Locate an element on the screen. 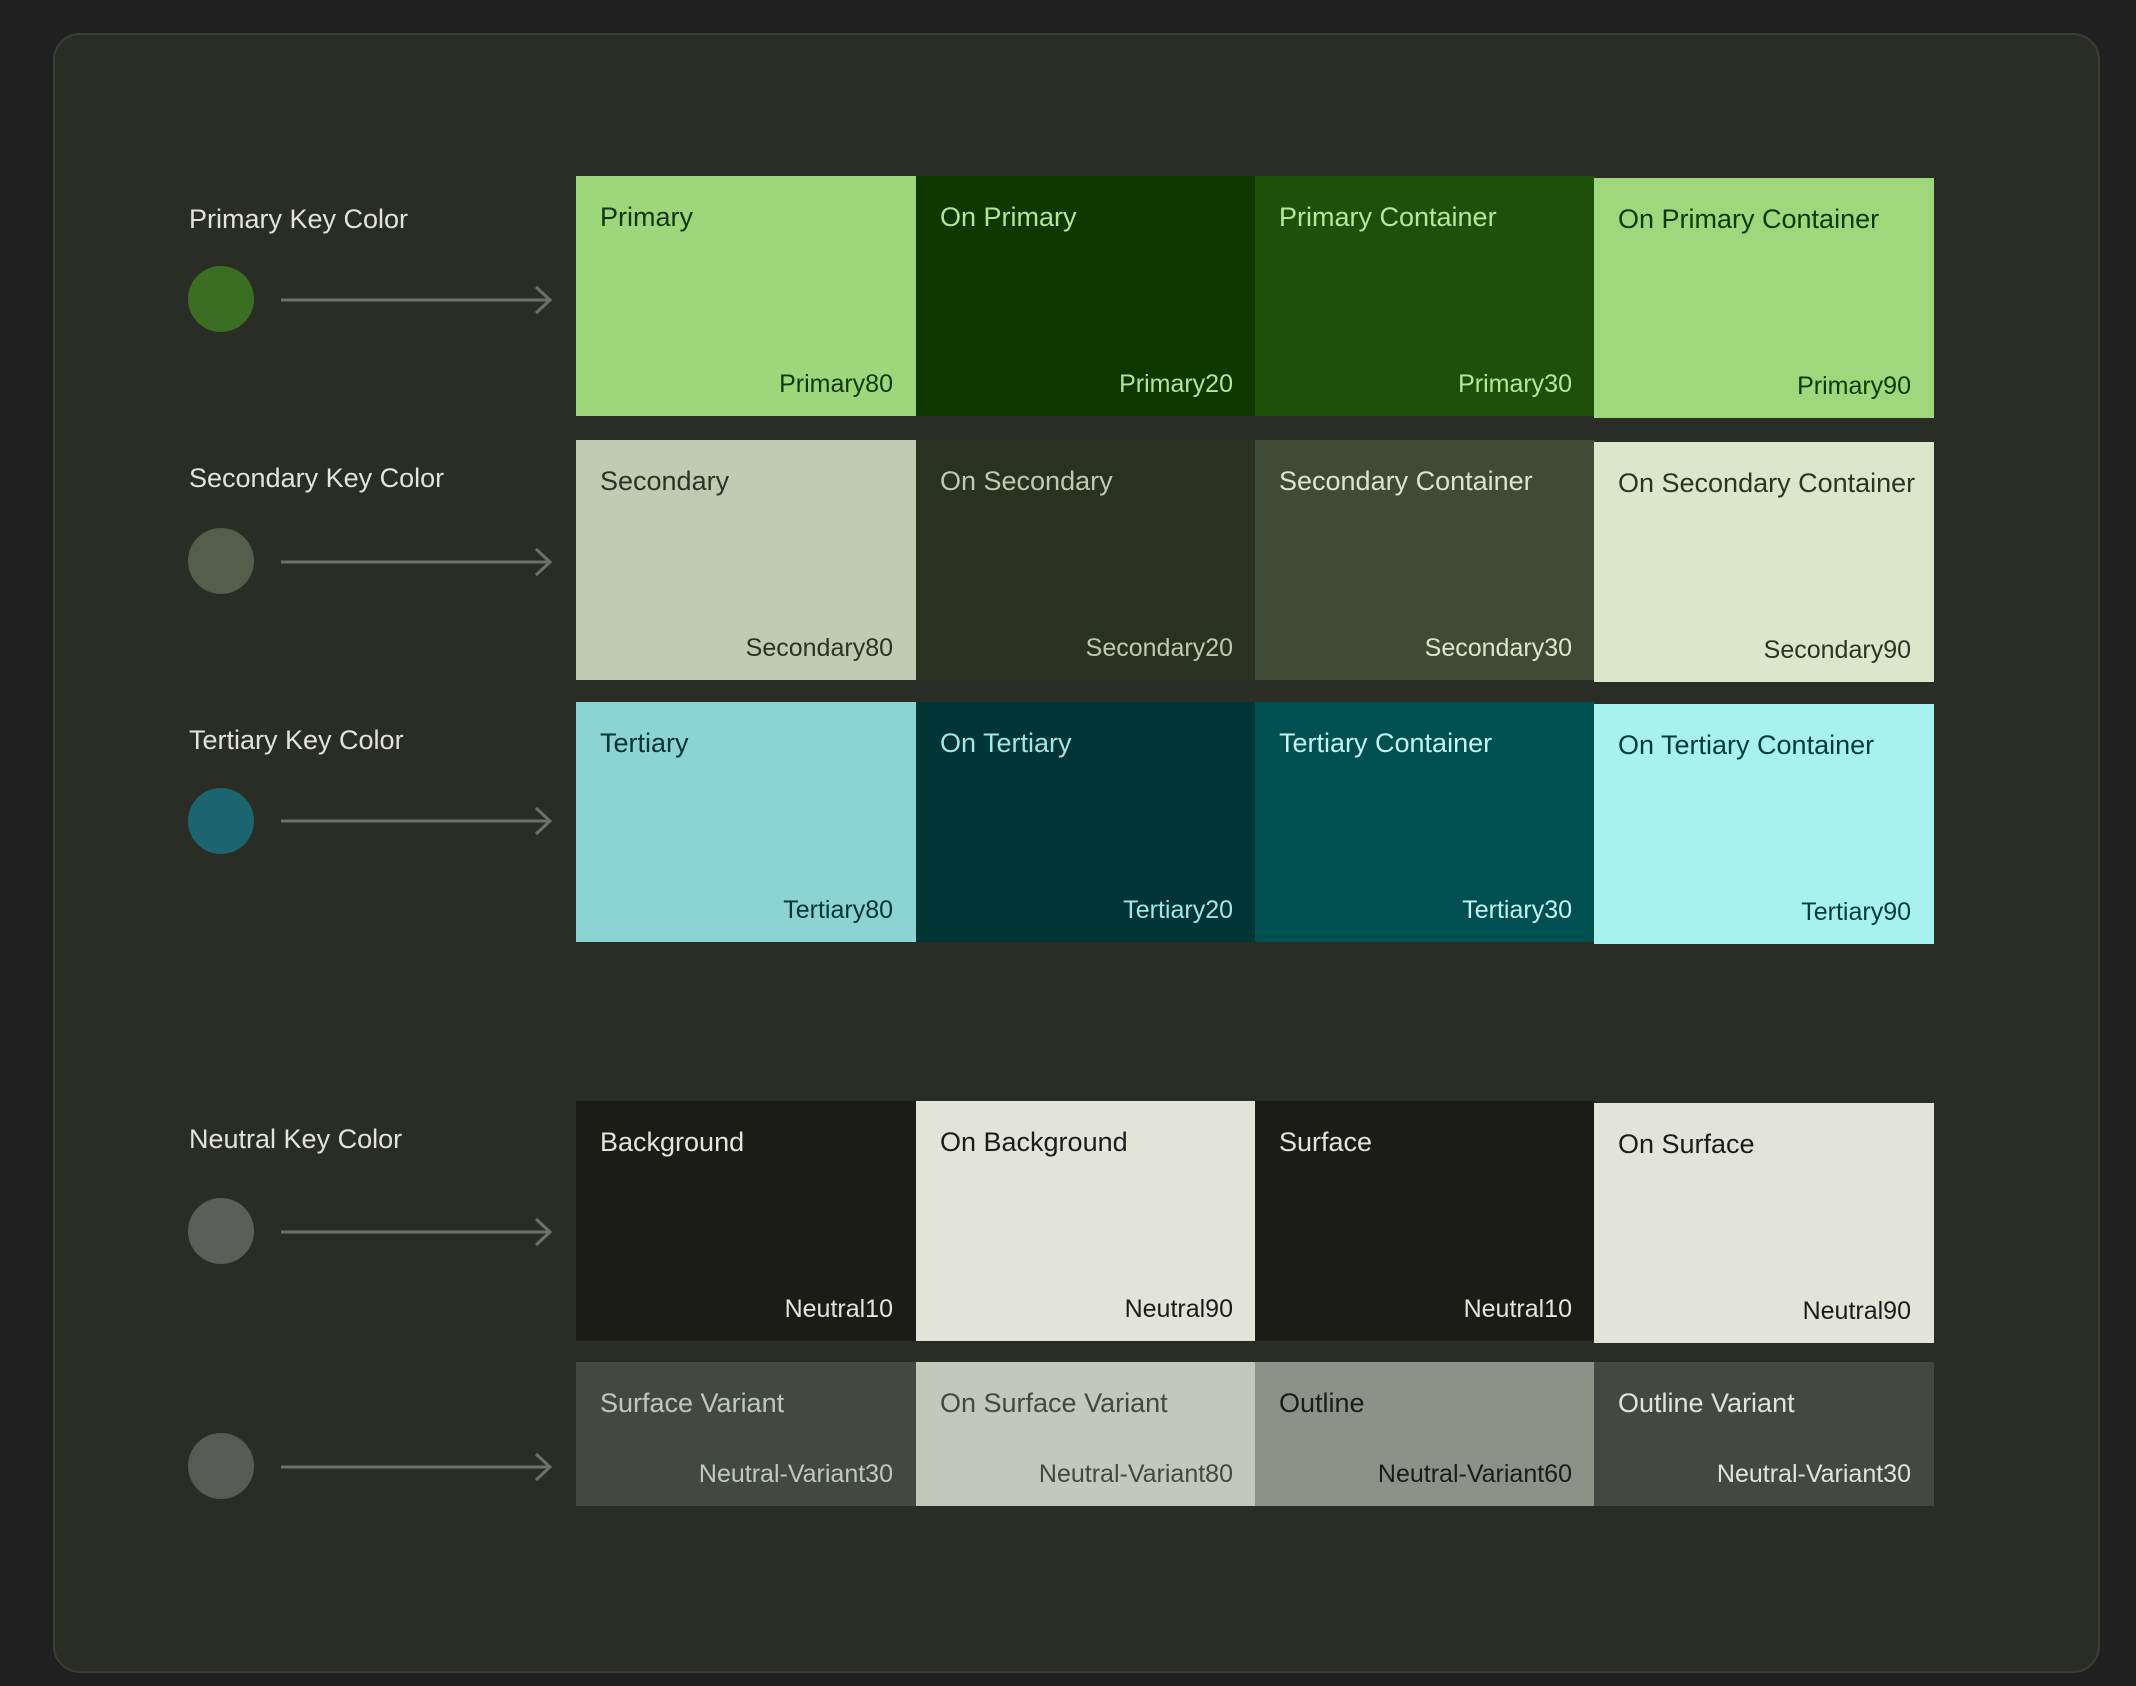 This screenshot has height=1686, width=2136. tile-outline: Outline Neutral-Variant60 is located at coordinates (1425, 1434).